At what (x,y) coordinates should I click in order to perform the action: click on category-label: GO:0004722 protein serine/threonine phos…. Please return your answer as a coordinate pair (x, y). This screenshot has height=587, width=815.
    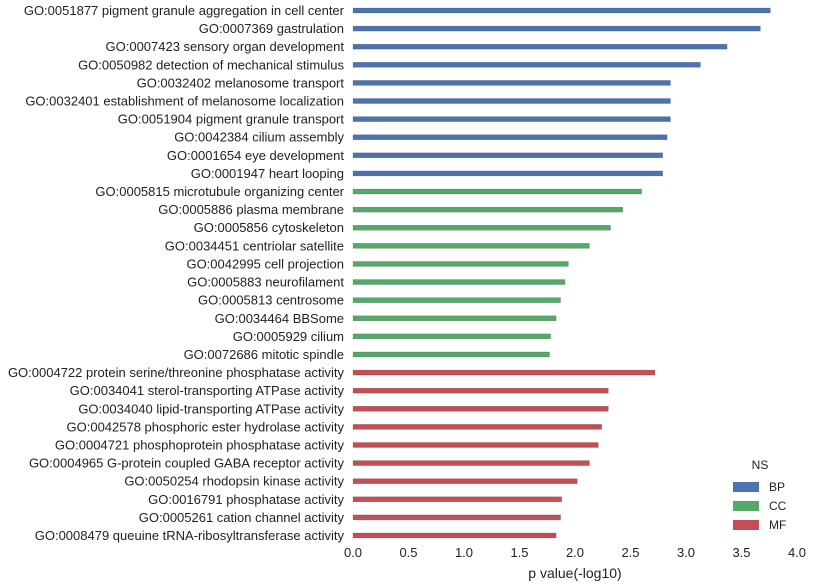
    Looking at the image, I should click on (176, 372).